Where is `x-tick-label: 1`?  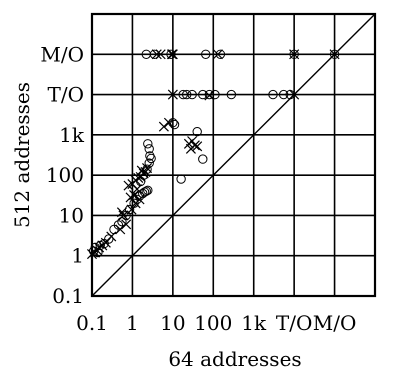 x-tick-label: 1 is located at coordinates (132, 323).